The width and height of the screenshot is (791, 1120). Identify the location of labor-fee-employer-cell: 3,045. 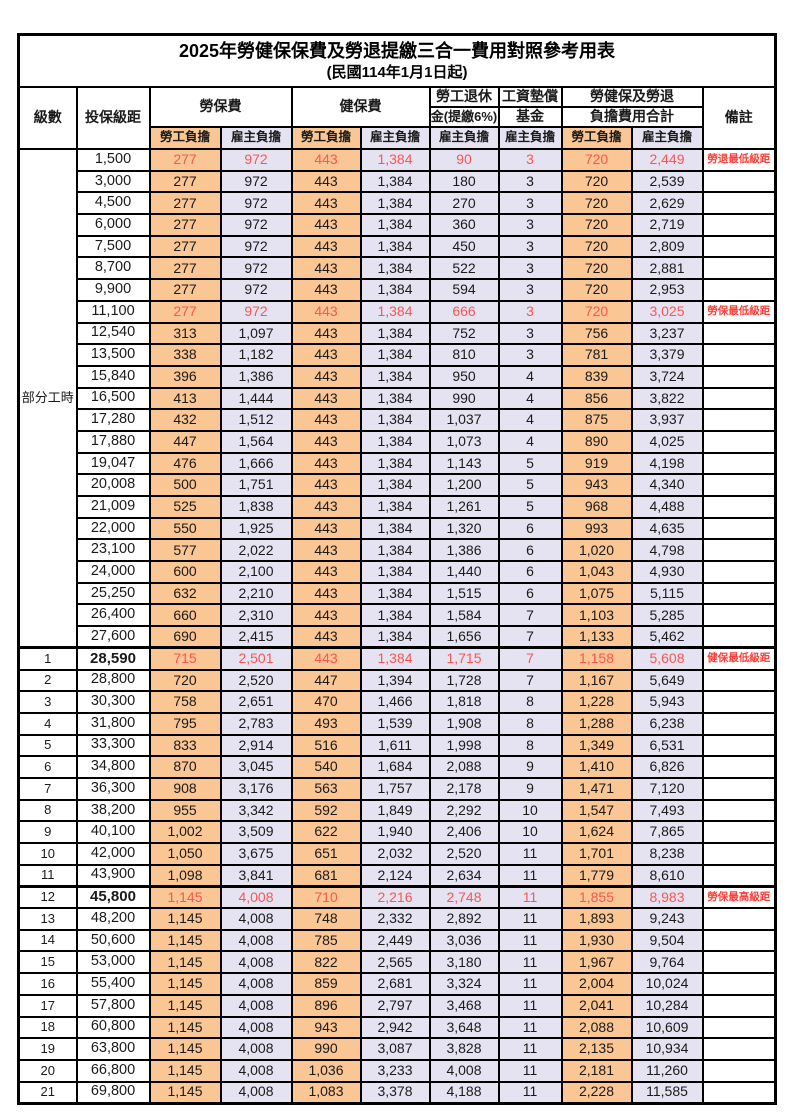
(256, 767).